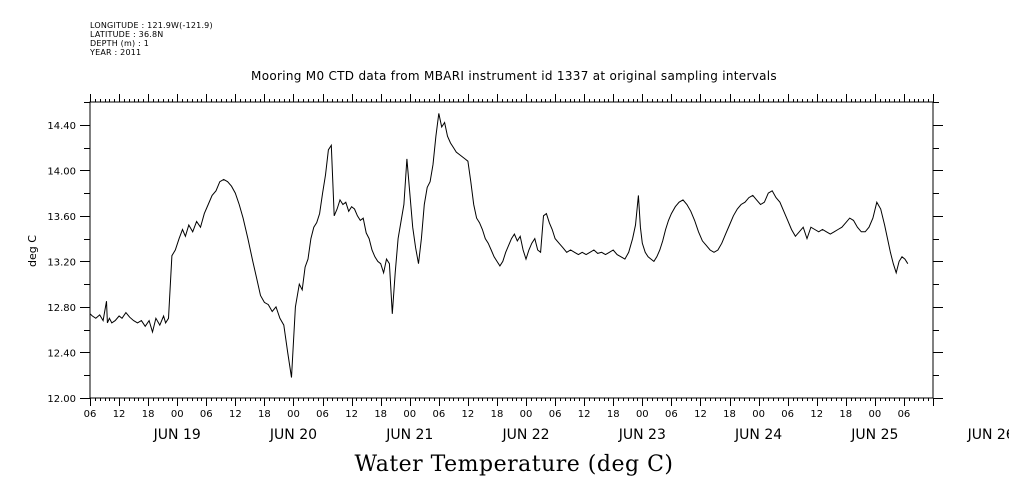  What do you see at coordinates (61, 353) in the screenshot?
I see `y-tick-label: 12.40` at bounding box center [61, 353].